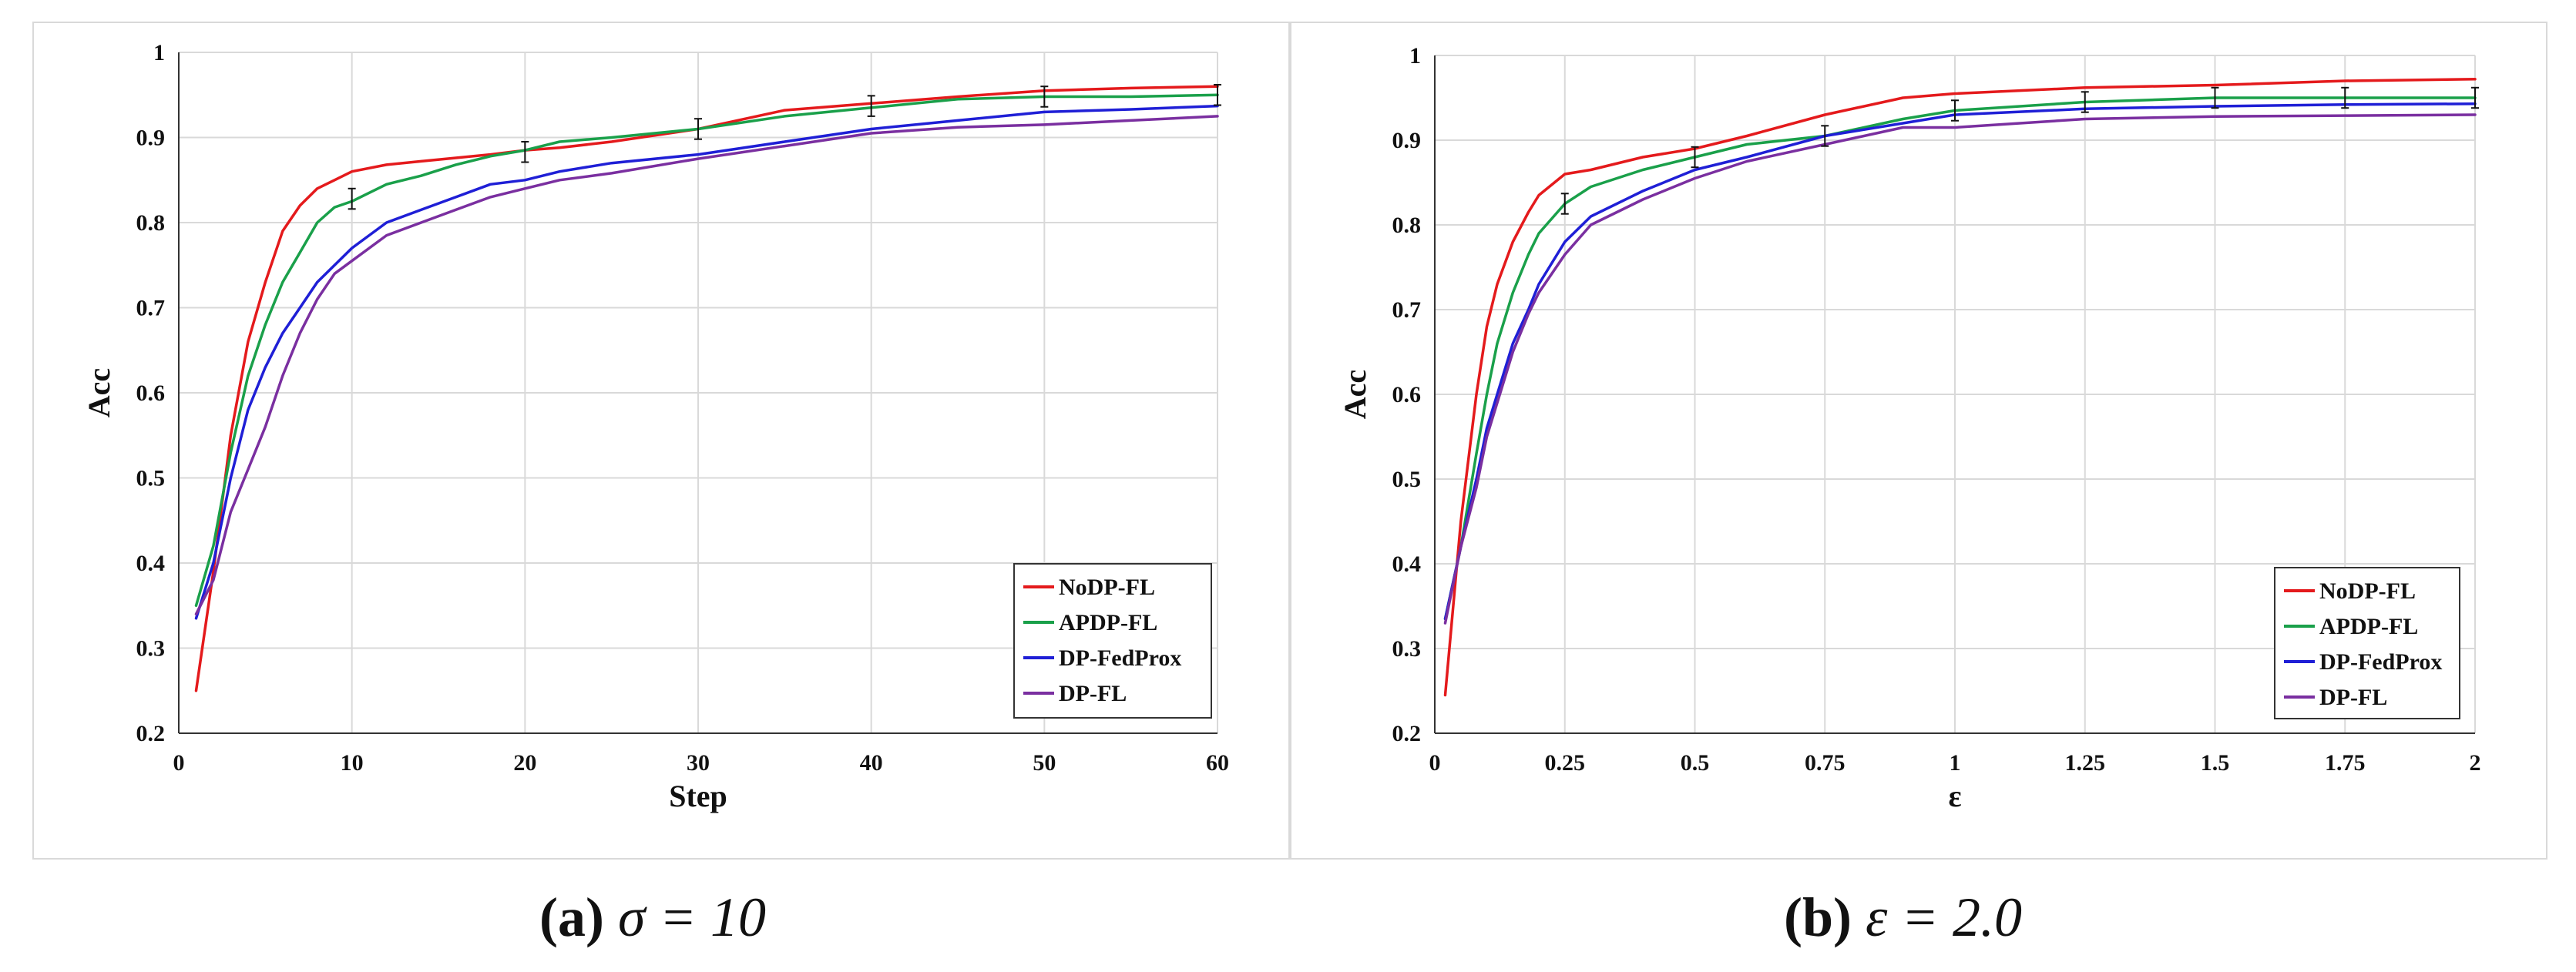  I want to click on chart-a-ytick-label: 0.7, so click(151, 308).